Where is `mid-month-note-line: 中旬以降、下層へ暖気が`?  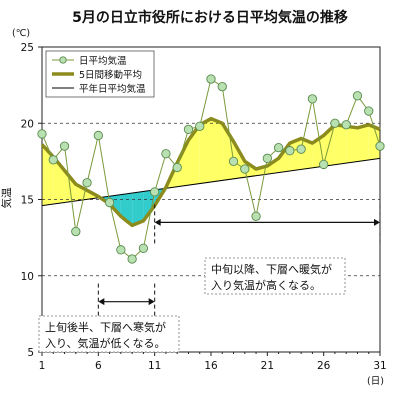
mid-month-note-line: 中旬以降、下層へ暖気が is located at coordinates (271, 269).